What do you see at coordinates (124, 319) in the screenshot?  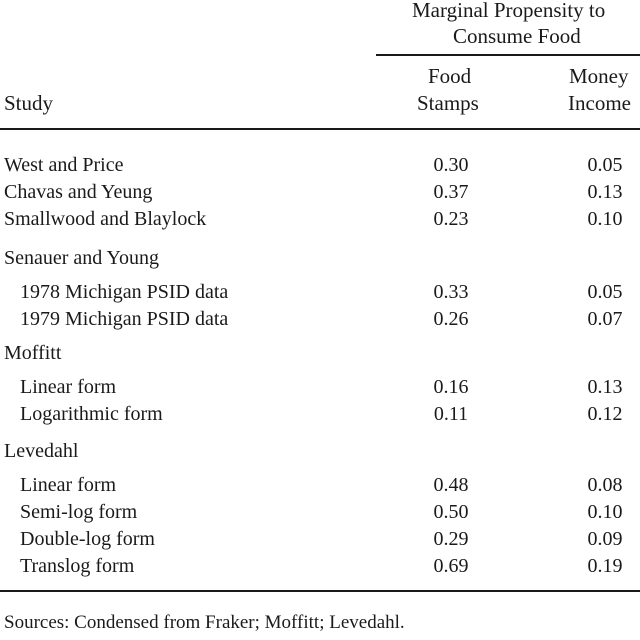 I see `row-label: 1979 Michigan PSID data` at bounding box center [124, 319].